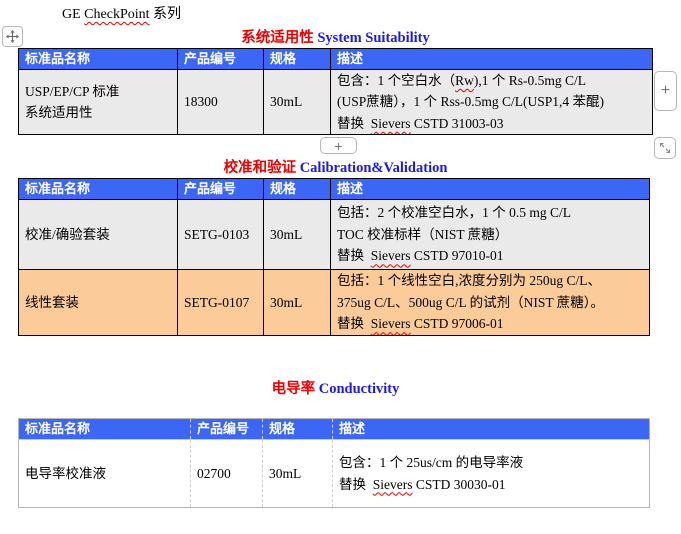 This screenshot has width=681, height=534. I want to click on desc-line: TOC 校准标样（NIST 蔗糖）, so click(423, 234).